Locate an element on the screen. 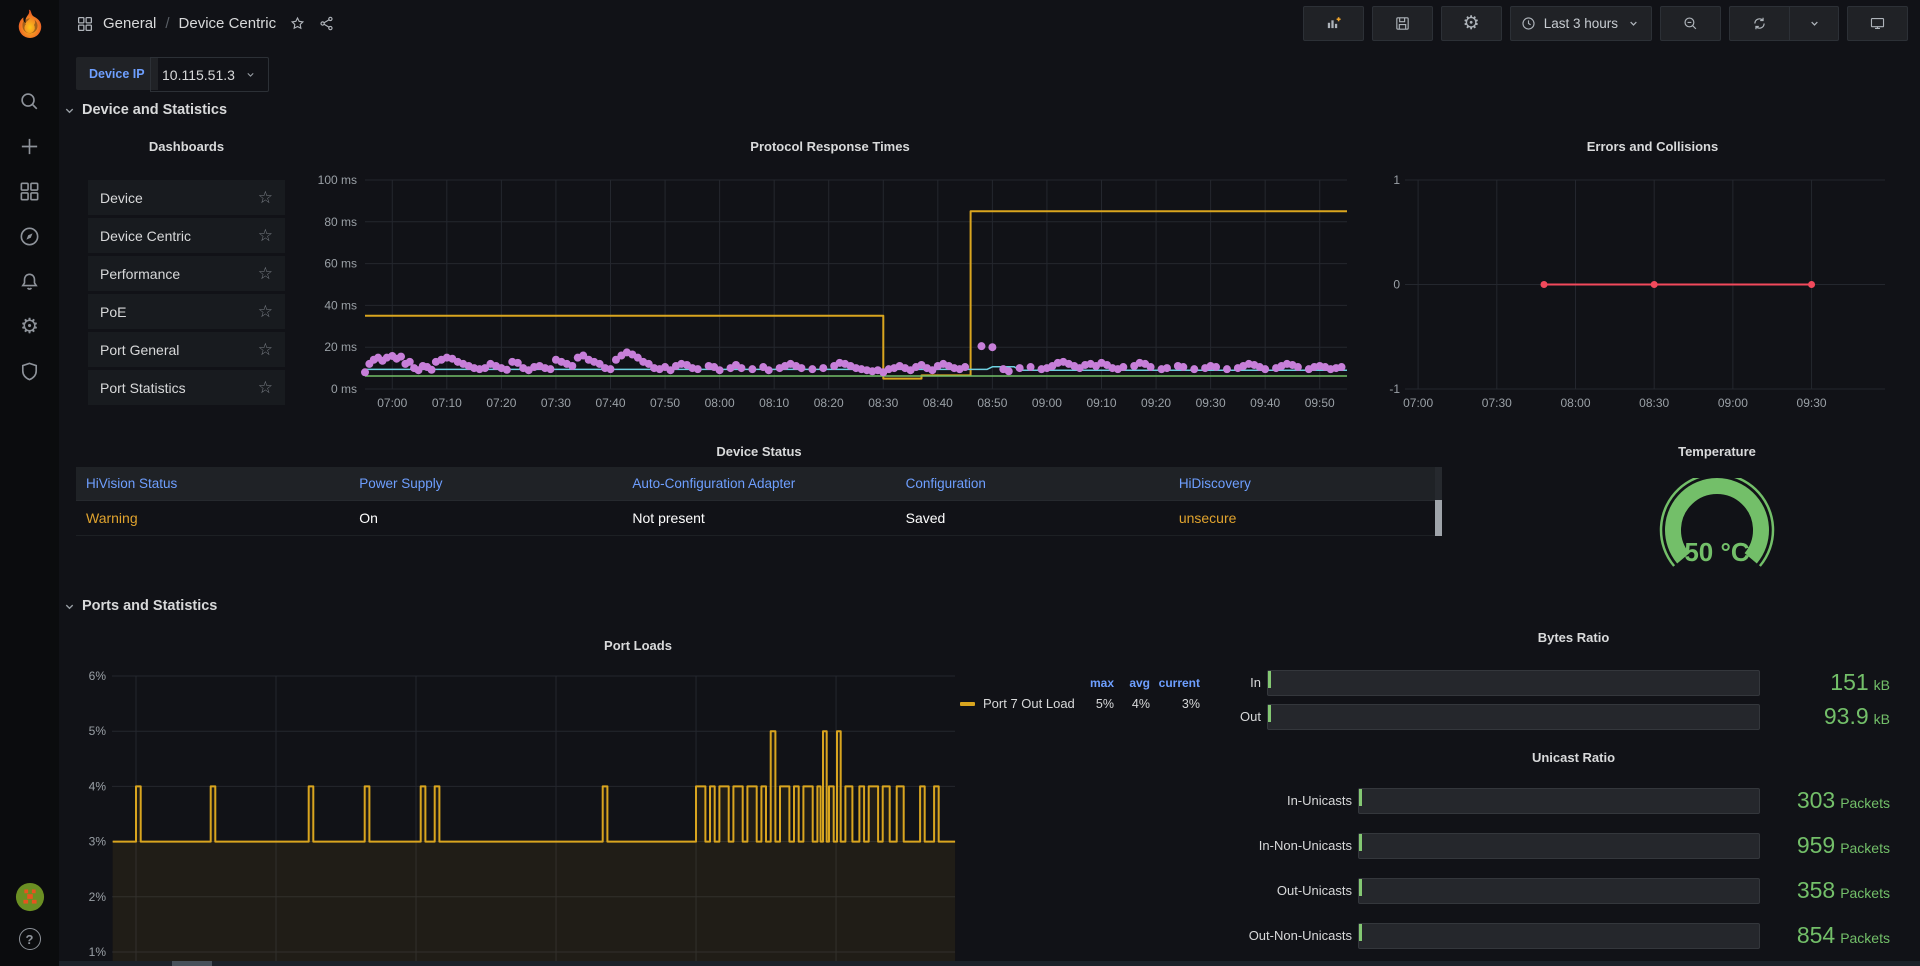 The image size is (1920, 966). svg-text: 07:50 is located at coordinates (665, 403).